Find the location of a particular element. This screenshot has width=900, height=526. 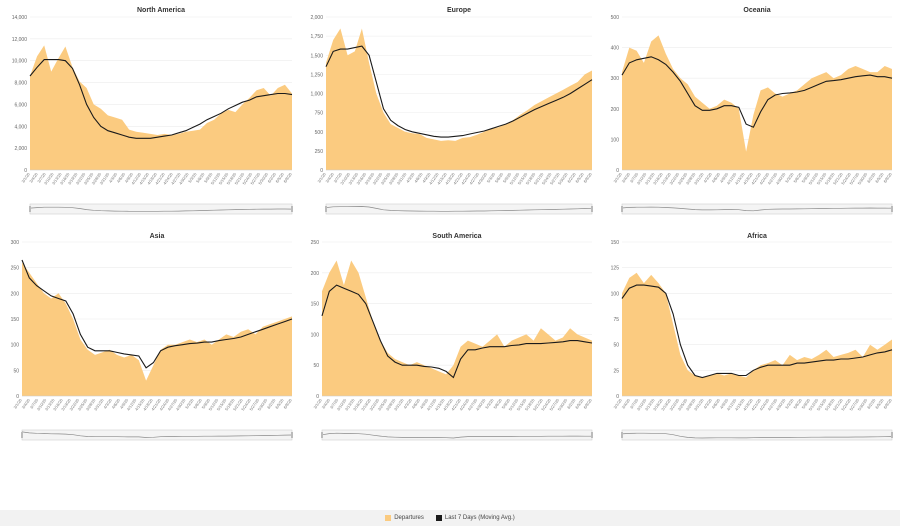

navigator-asia is located at coordinates (157, 435).